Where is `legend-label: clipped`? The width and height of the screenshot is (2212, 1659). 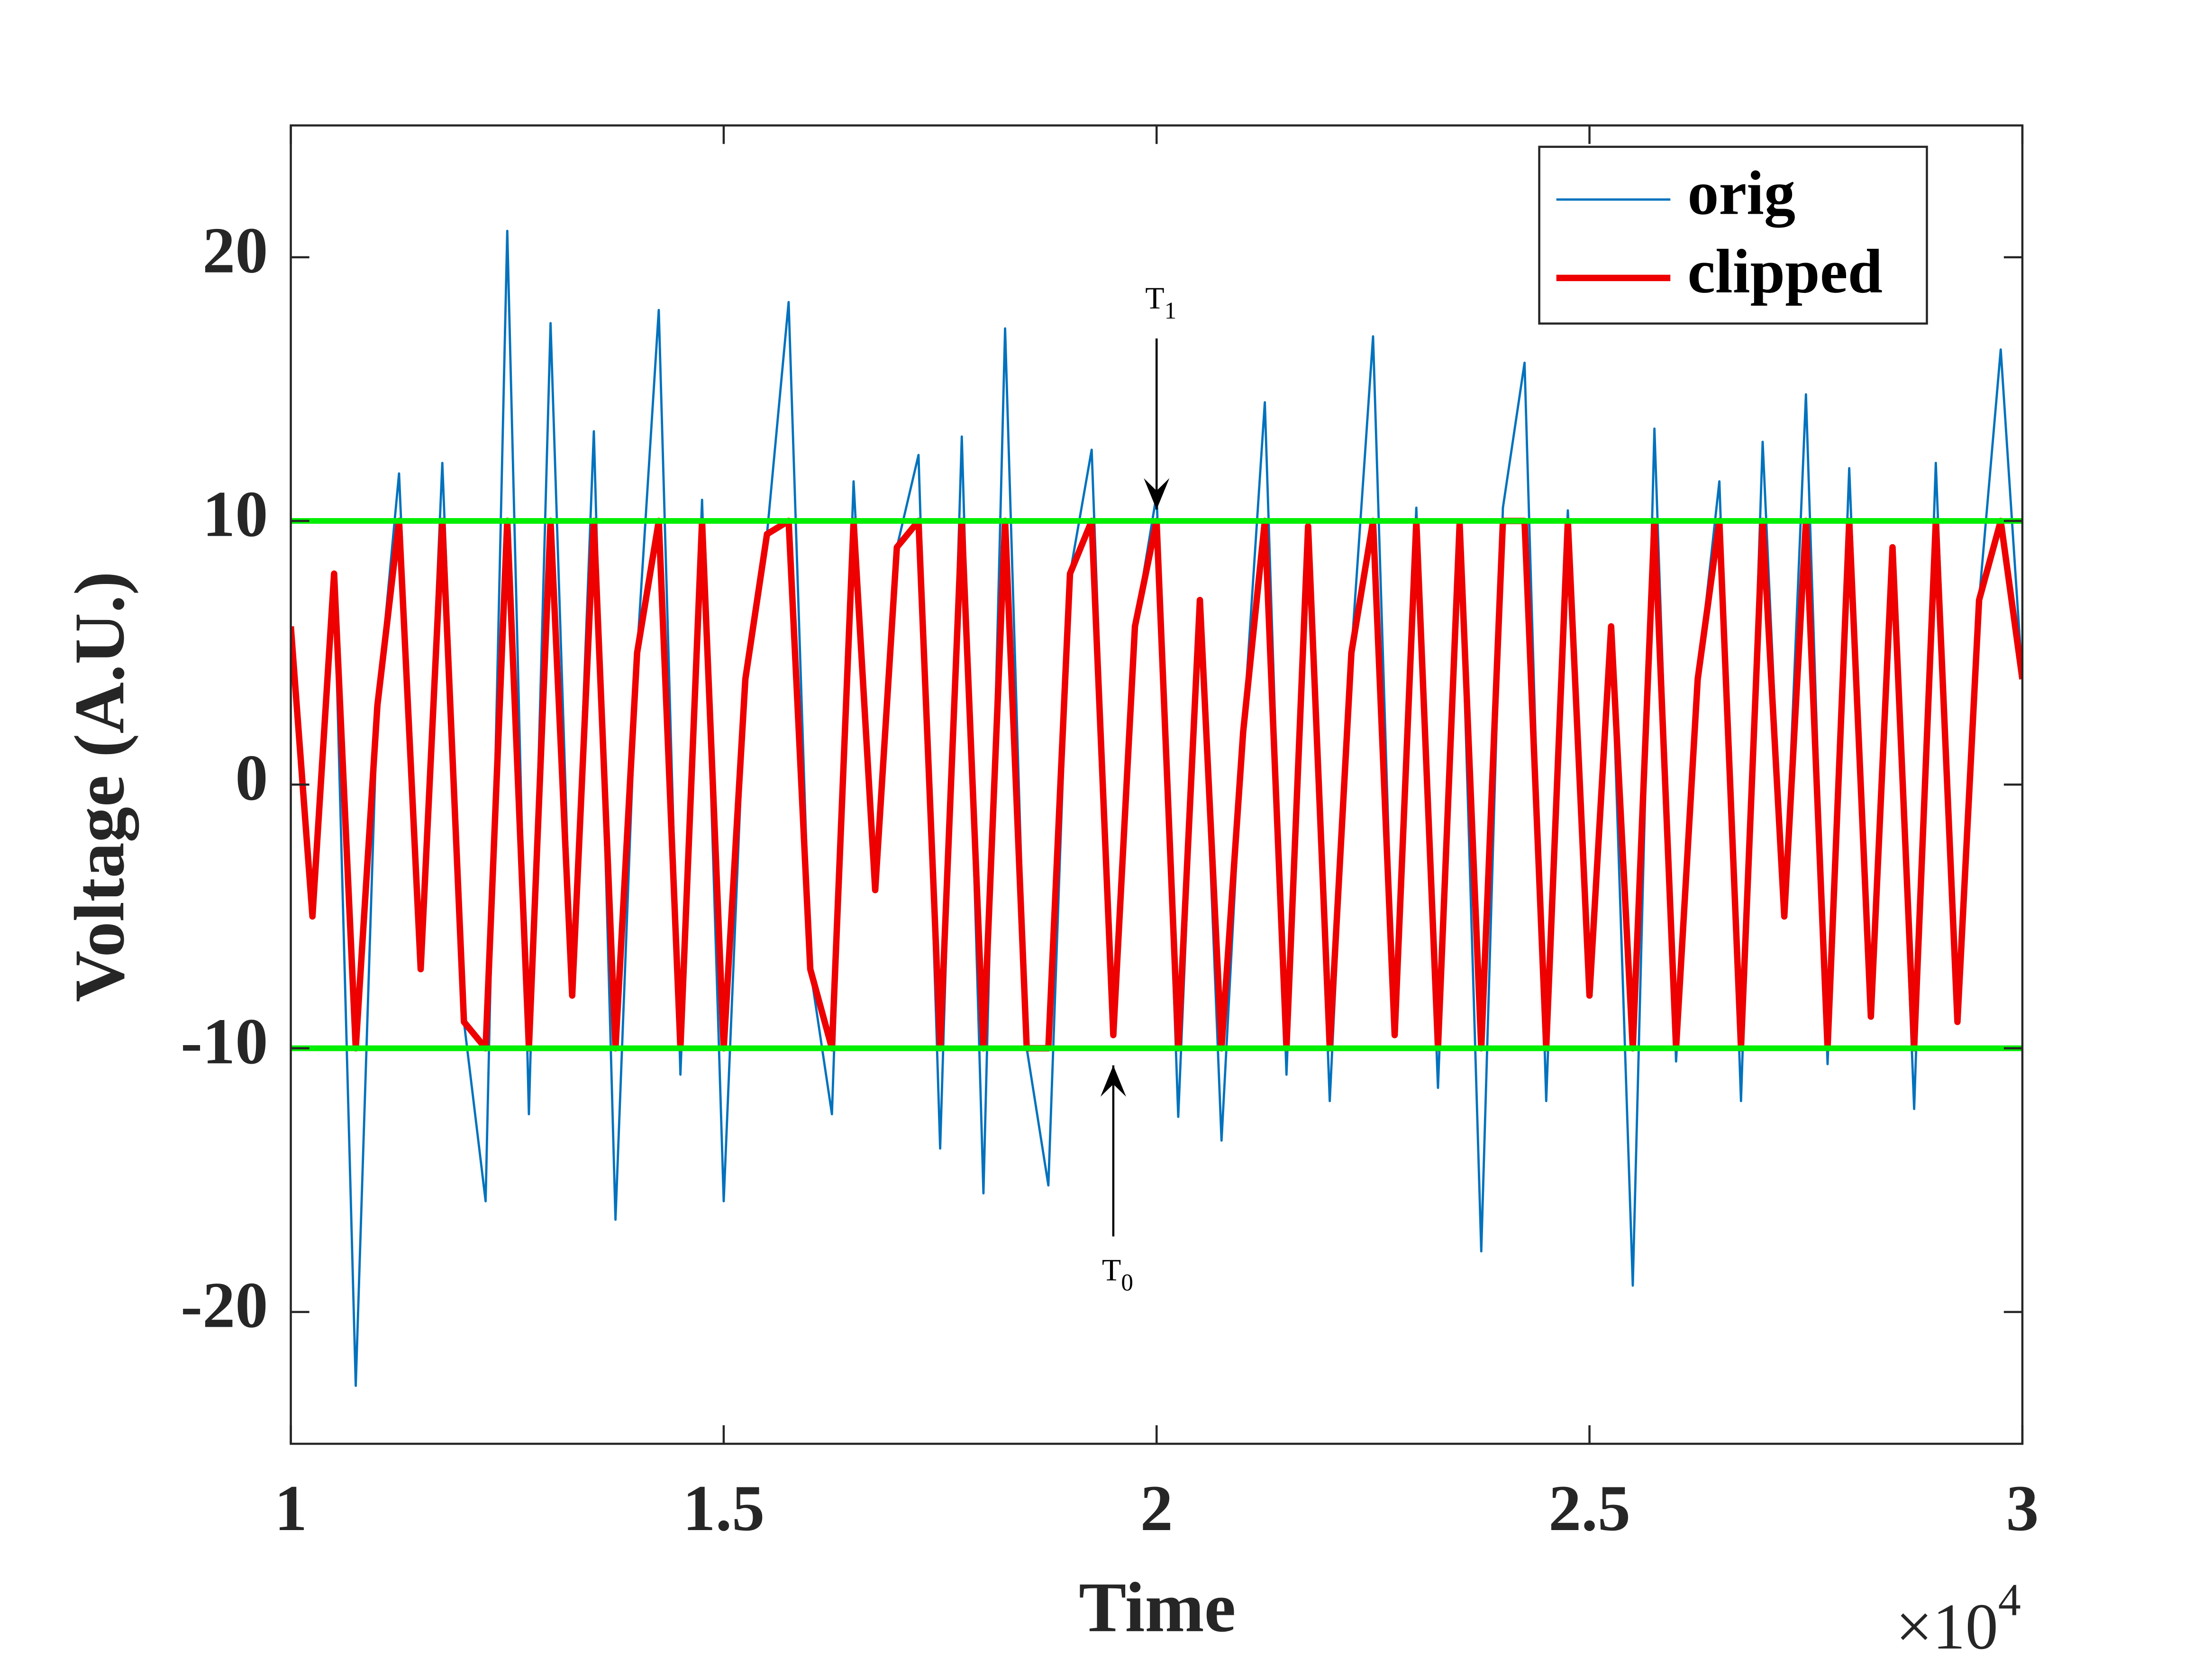 legend-label: clipped is located at coordinates (1785, 271).